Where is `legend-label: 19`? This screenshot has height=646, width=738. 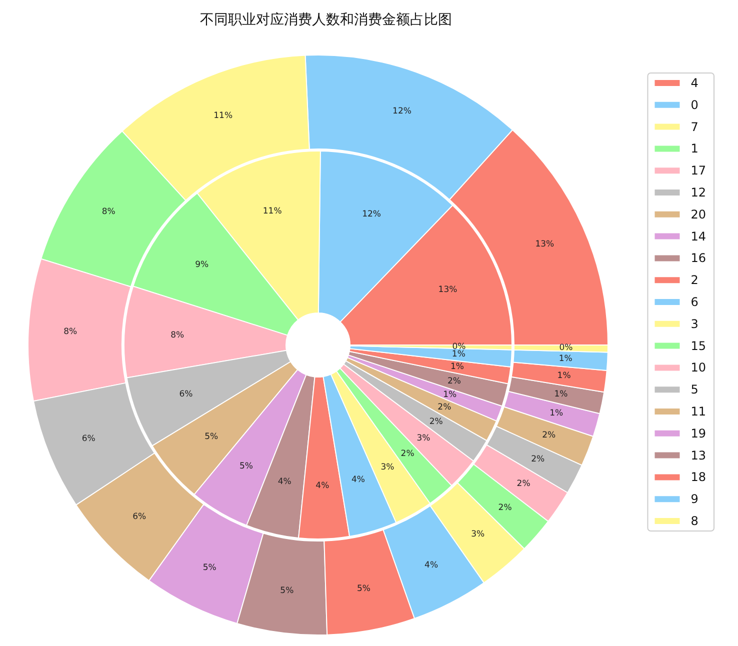 legend-label: 19 is located at coordinates (698, 433).